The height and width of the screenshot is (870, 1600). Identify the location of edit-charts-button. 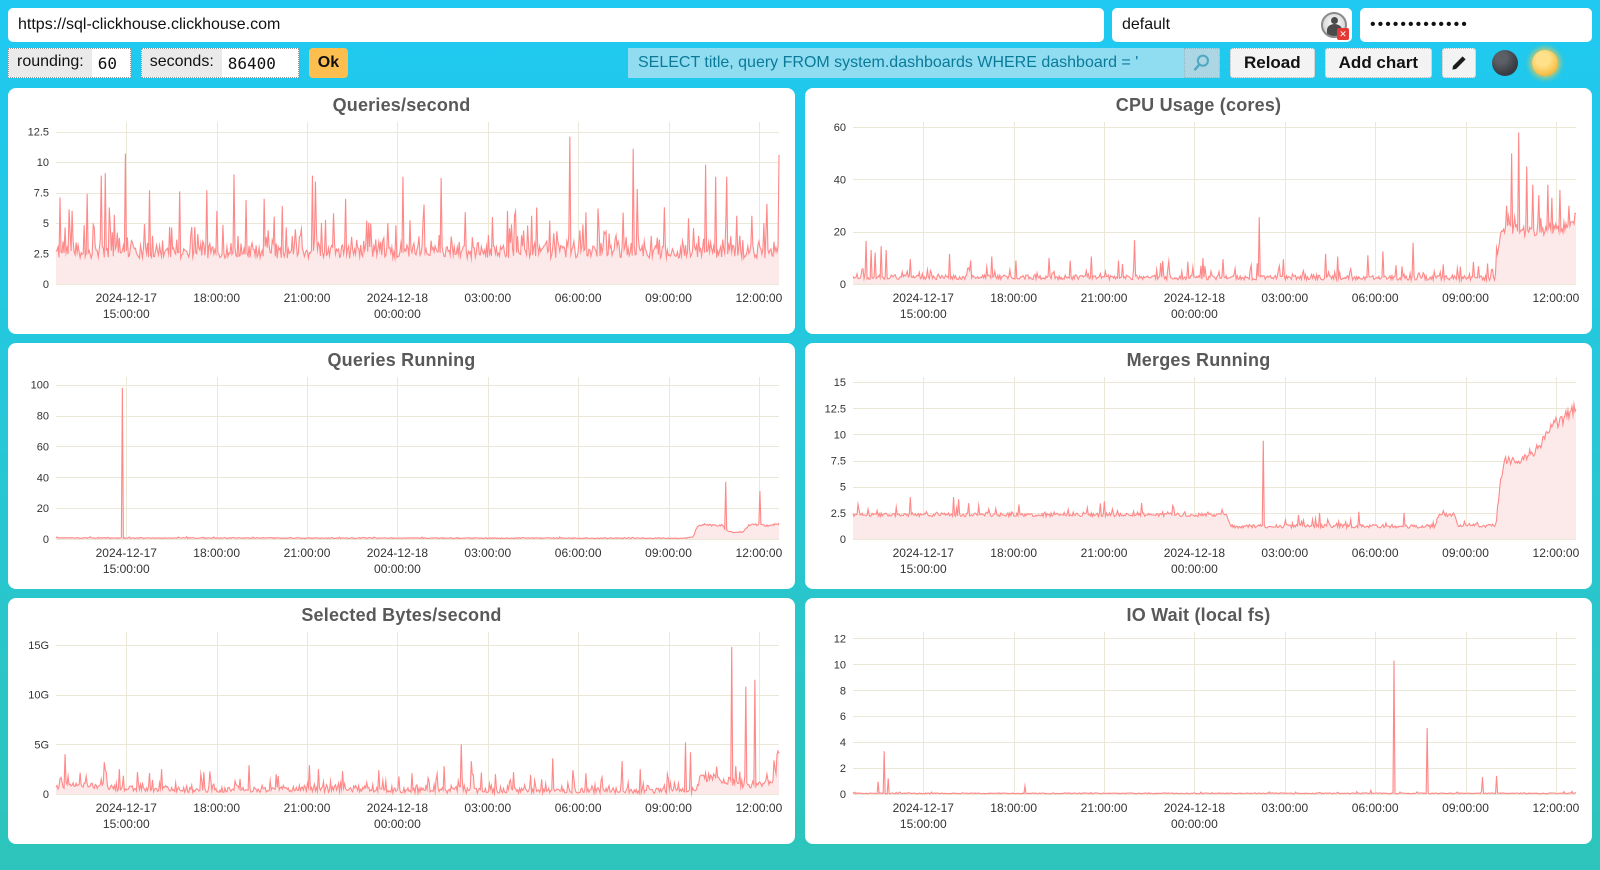
(1459, 63).